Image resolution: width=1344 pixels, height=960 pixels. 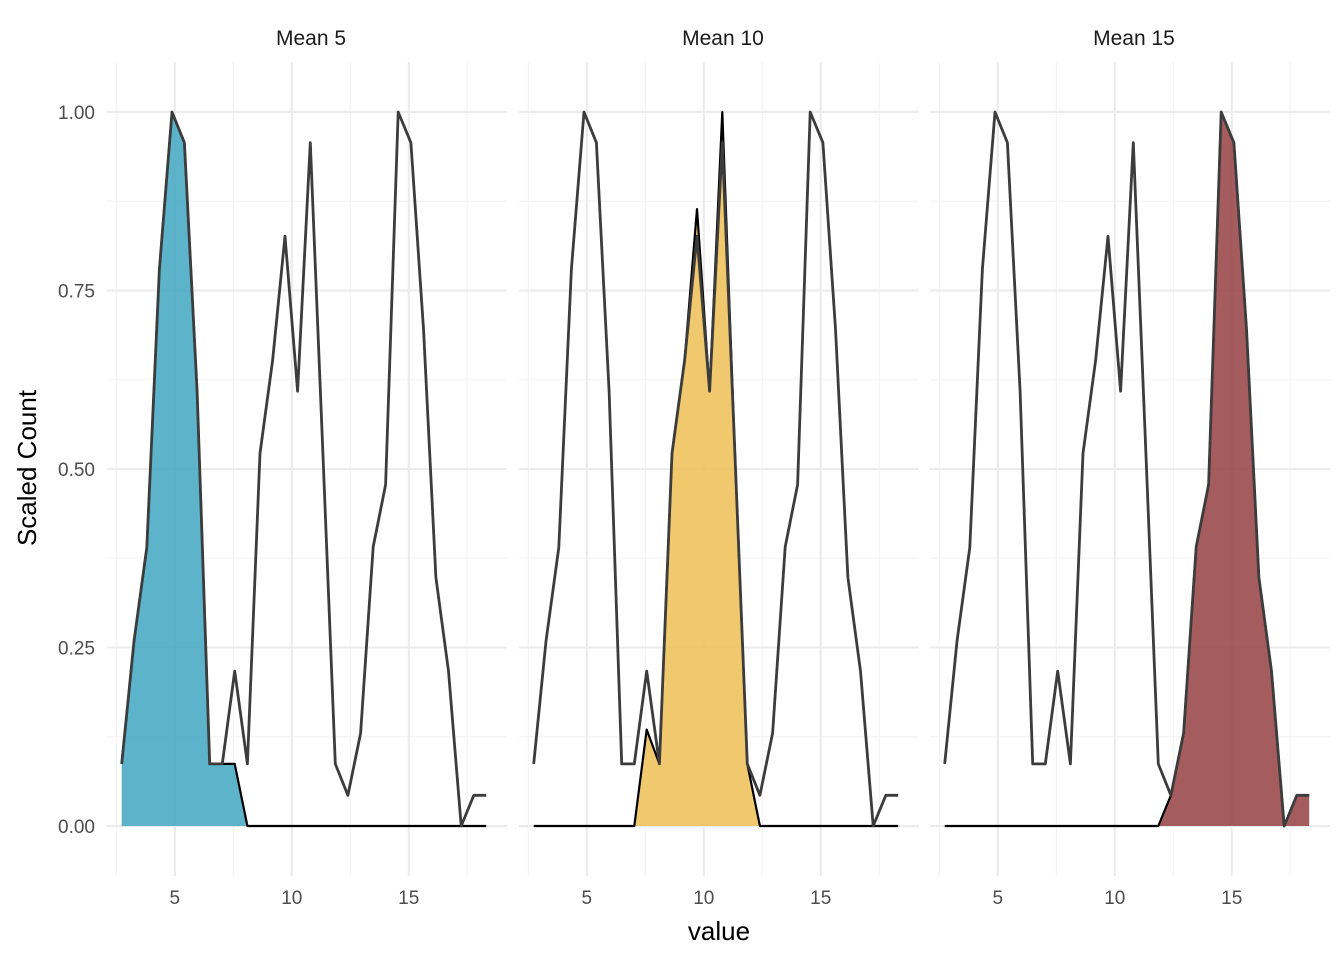 I want to click on y-axis: 0.00 0.25 0.50 0.75 1.00, so click(x=76, y=470).